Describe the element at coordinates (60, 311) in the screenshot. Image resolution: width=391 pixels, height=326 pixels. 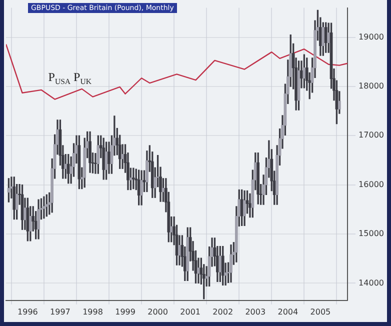
I see `x-tick-label: 1997` at that location.